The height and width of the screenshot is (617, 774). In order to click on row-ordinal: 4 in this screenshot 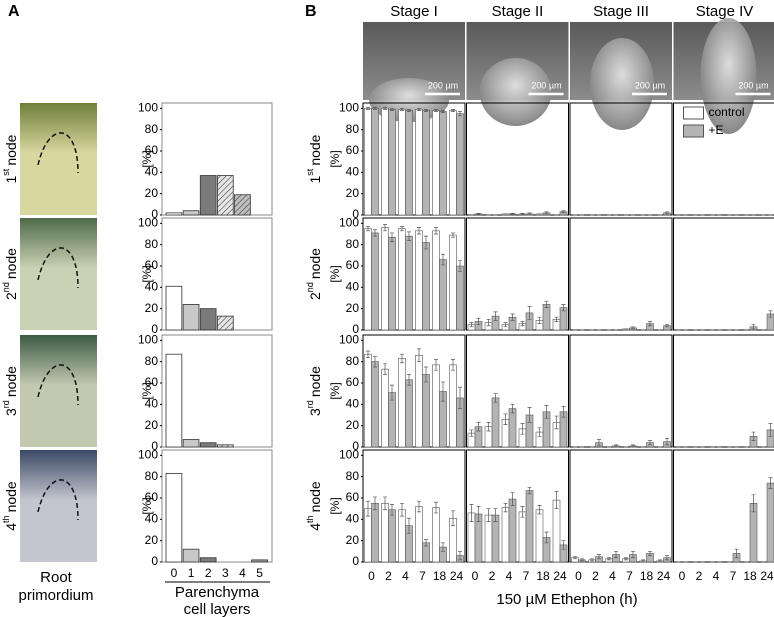, I will do `click(315, 527)`.